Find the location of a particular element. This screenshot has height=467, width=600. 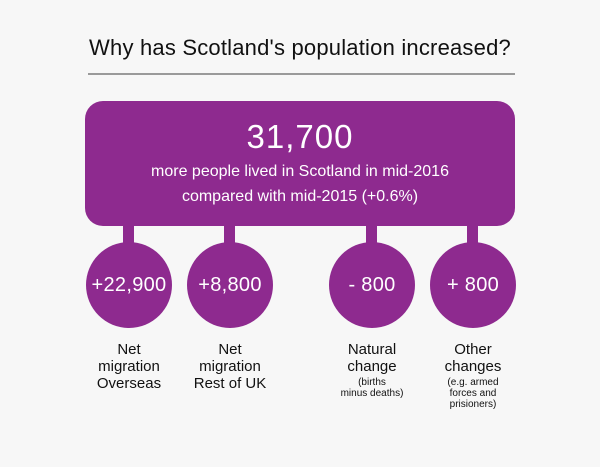

label-line: changes is located at coordinates (473, 366).